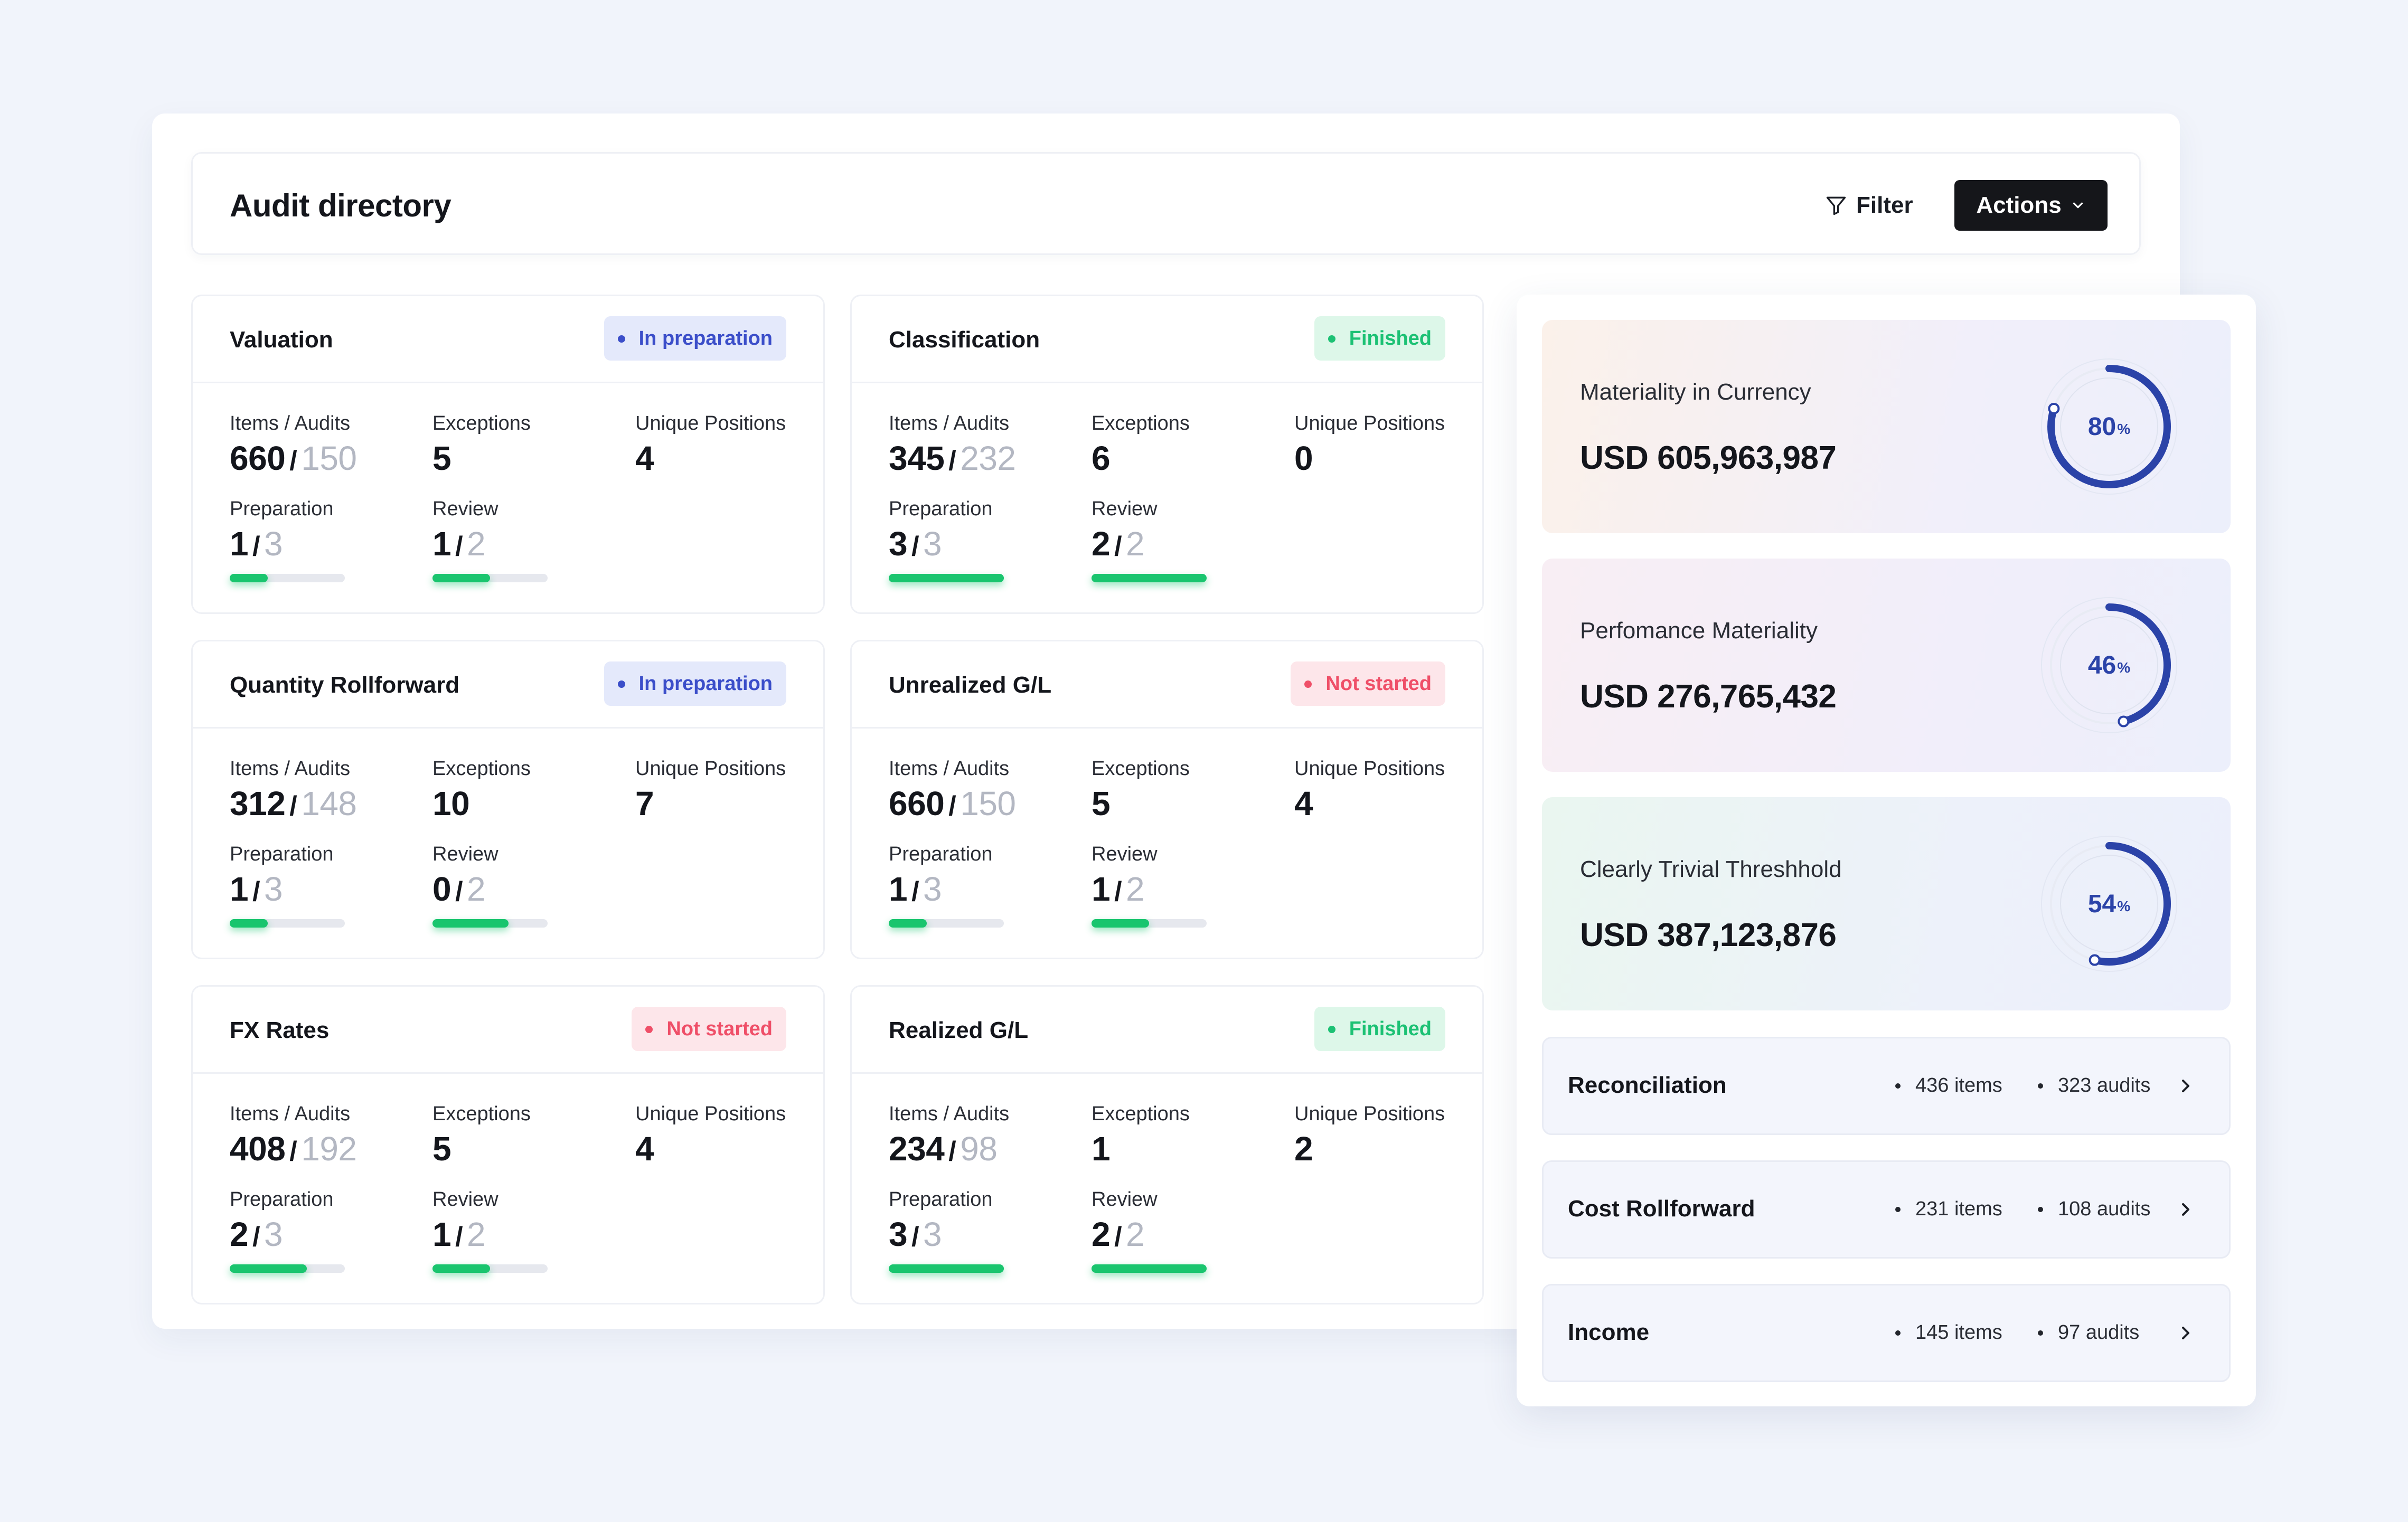  What do you see at coordinates (1118, 544) in the screenshot?
I see `review-value: 2/2` at bounding box center [1118, 544].